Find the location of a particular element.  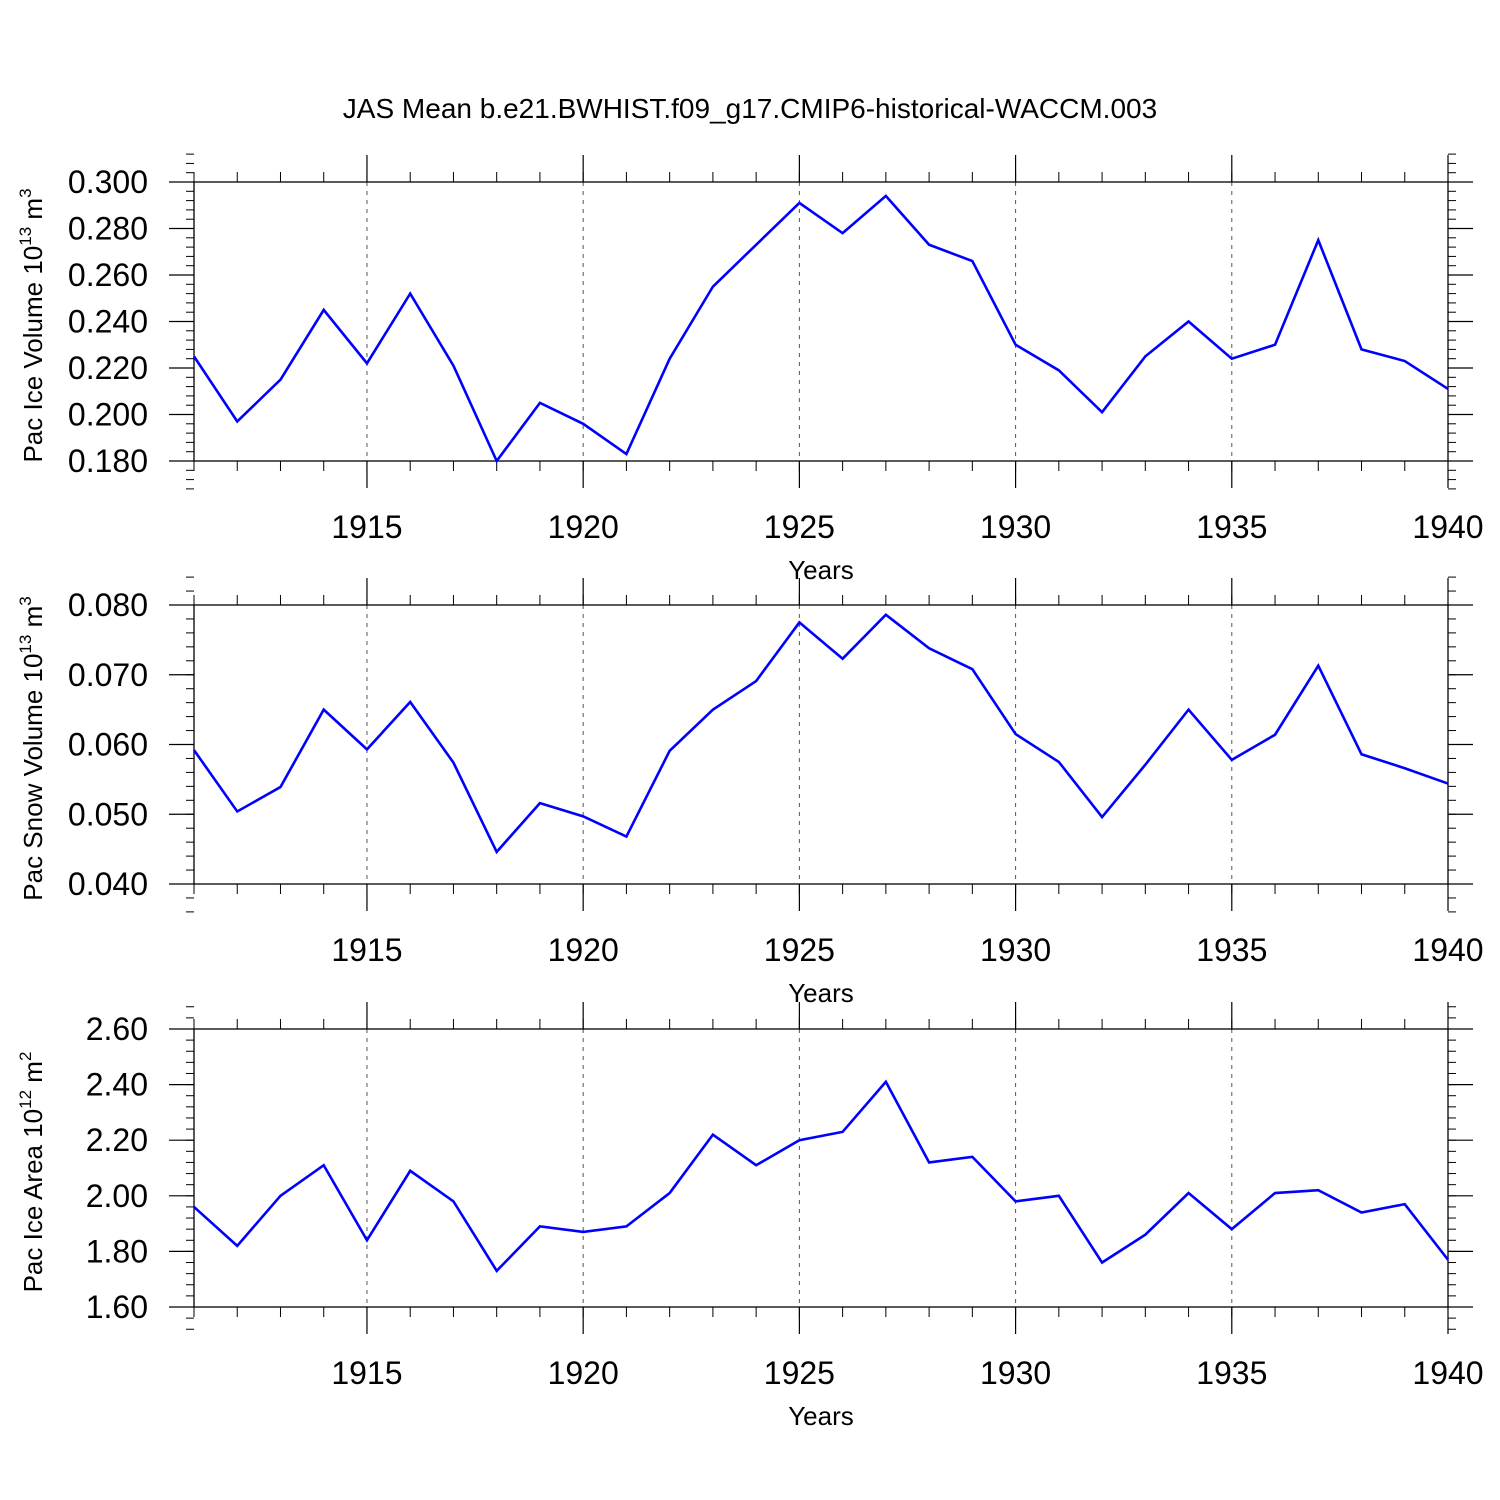

y-tick-label: 0.220 is located at coordinates (108, 368).